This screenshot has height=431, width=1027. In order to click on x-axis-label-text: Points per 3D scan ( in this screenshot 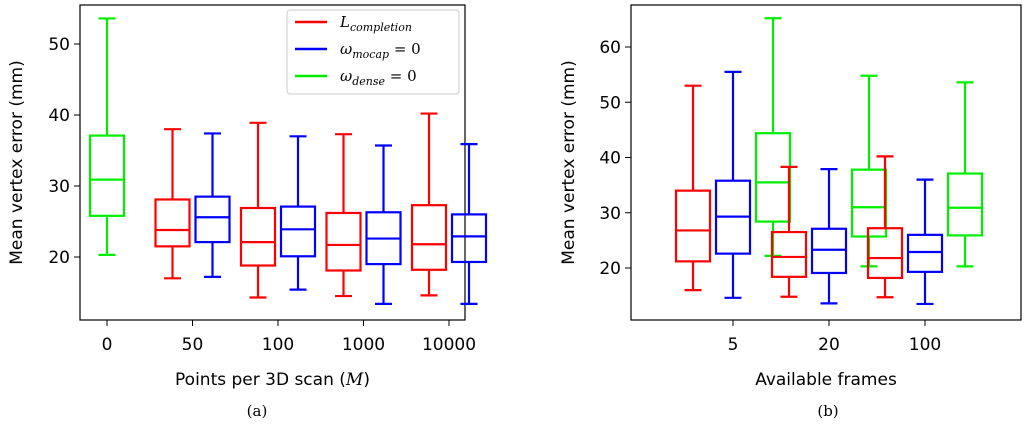, I will do `click(260, 380)`.